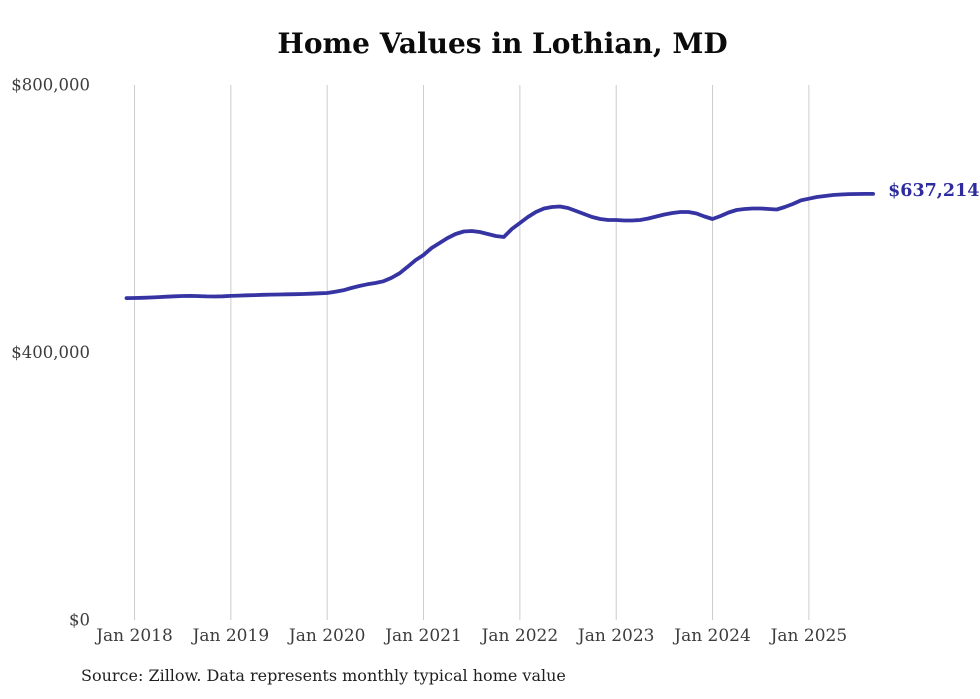 Image resolution: width=980 pixels, height=699 pixels. I want to click on y-tick-label: $400,000, so click(50, 352).